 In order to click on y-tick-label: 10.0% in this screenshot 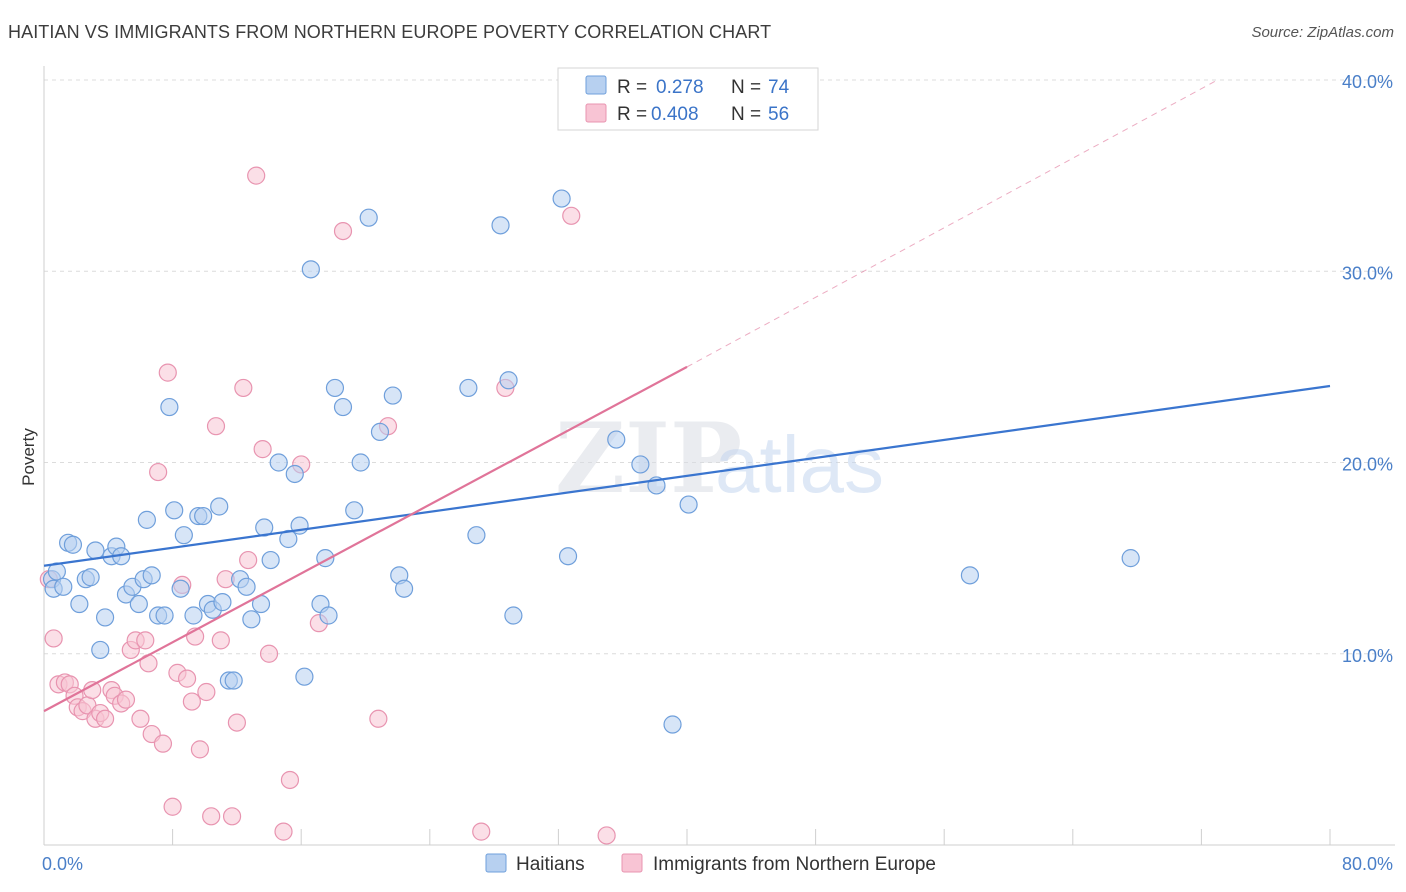, I will do `click(1367, 656)`.